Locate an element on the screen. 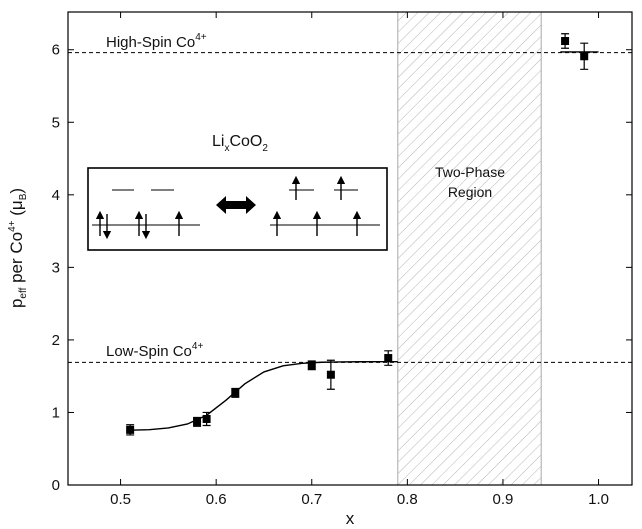 The height and width of the screenshot is (529, 642). annotation: Low-Spin Co4+ is located at coordinates (154, 350).